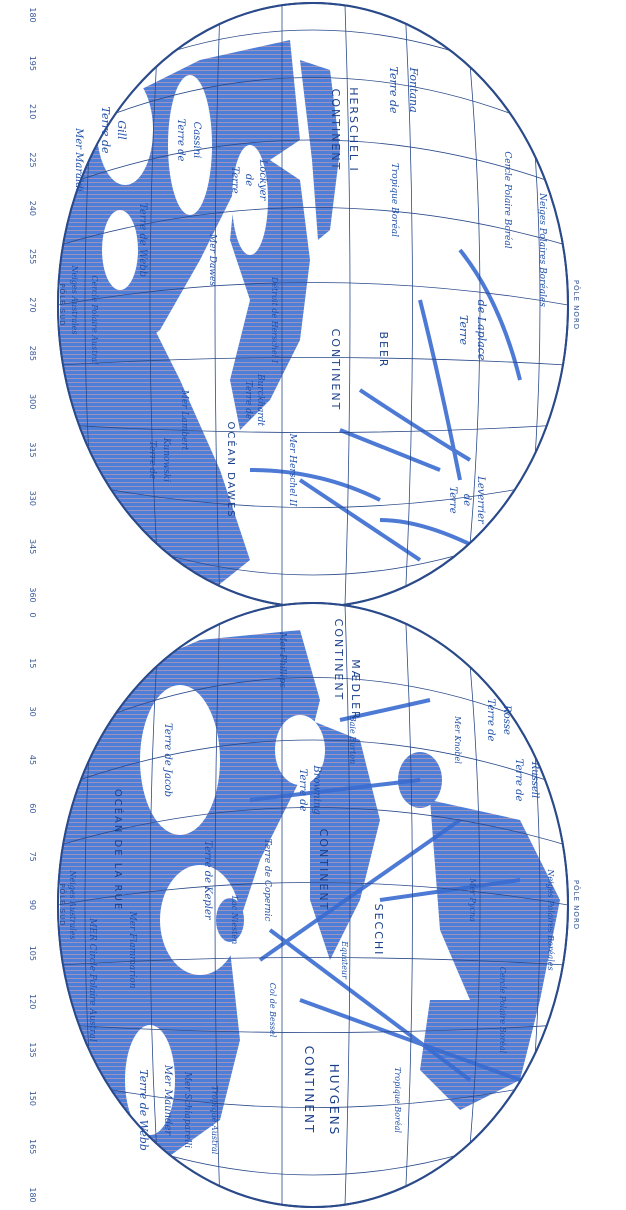  Describe the element at coordinates (32, 208) in the screenshot. I see `longitude-left-tick-label: 240` at that location.